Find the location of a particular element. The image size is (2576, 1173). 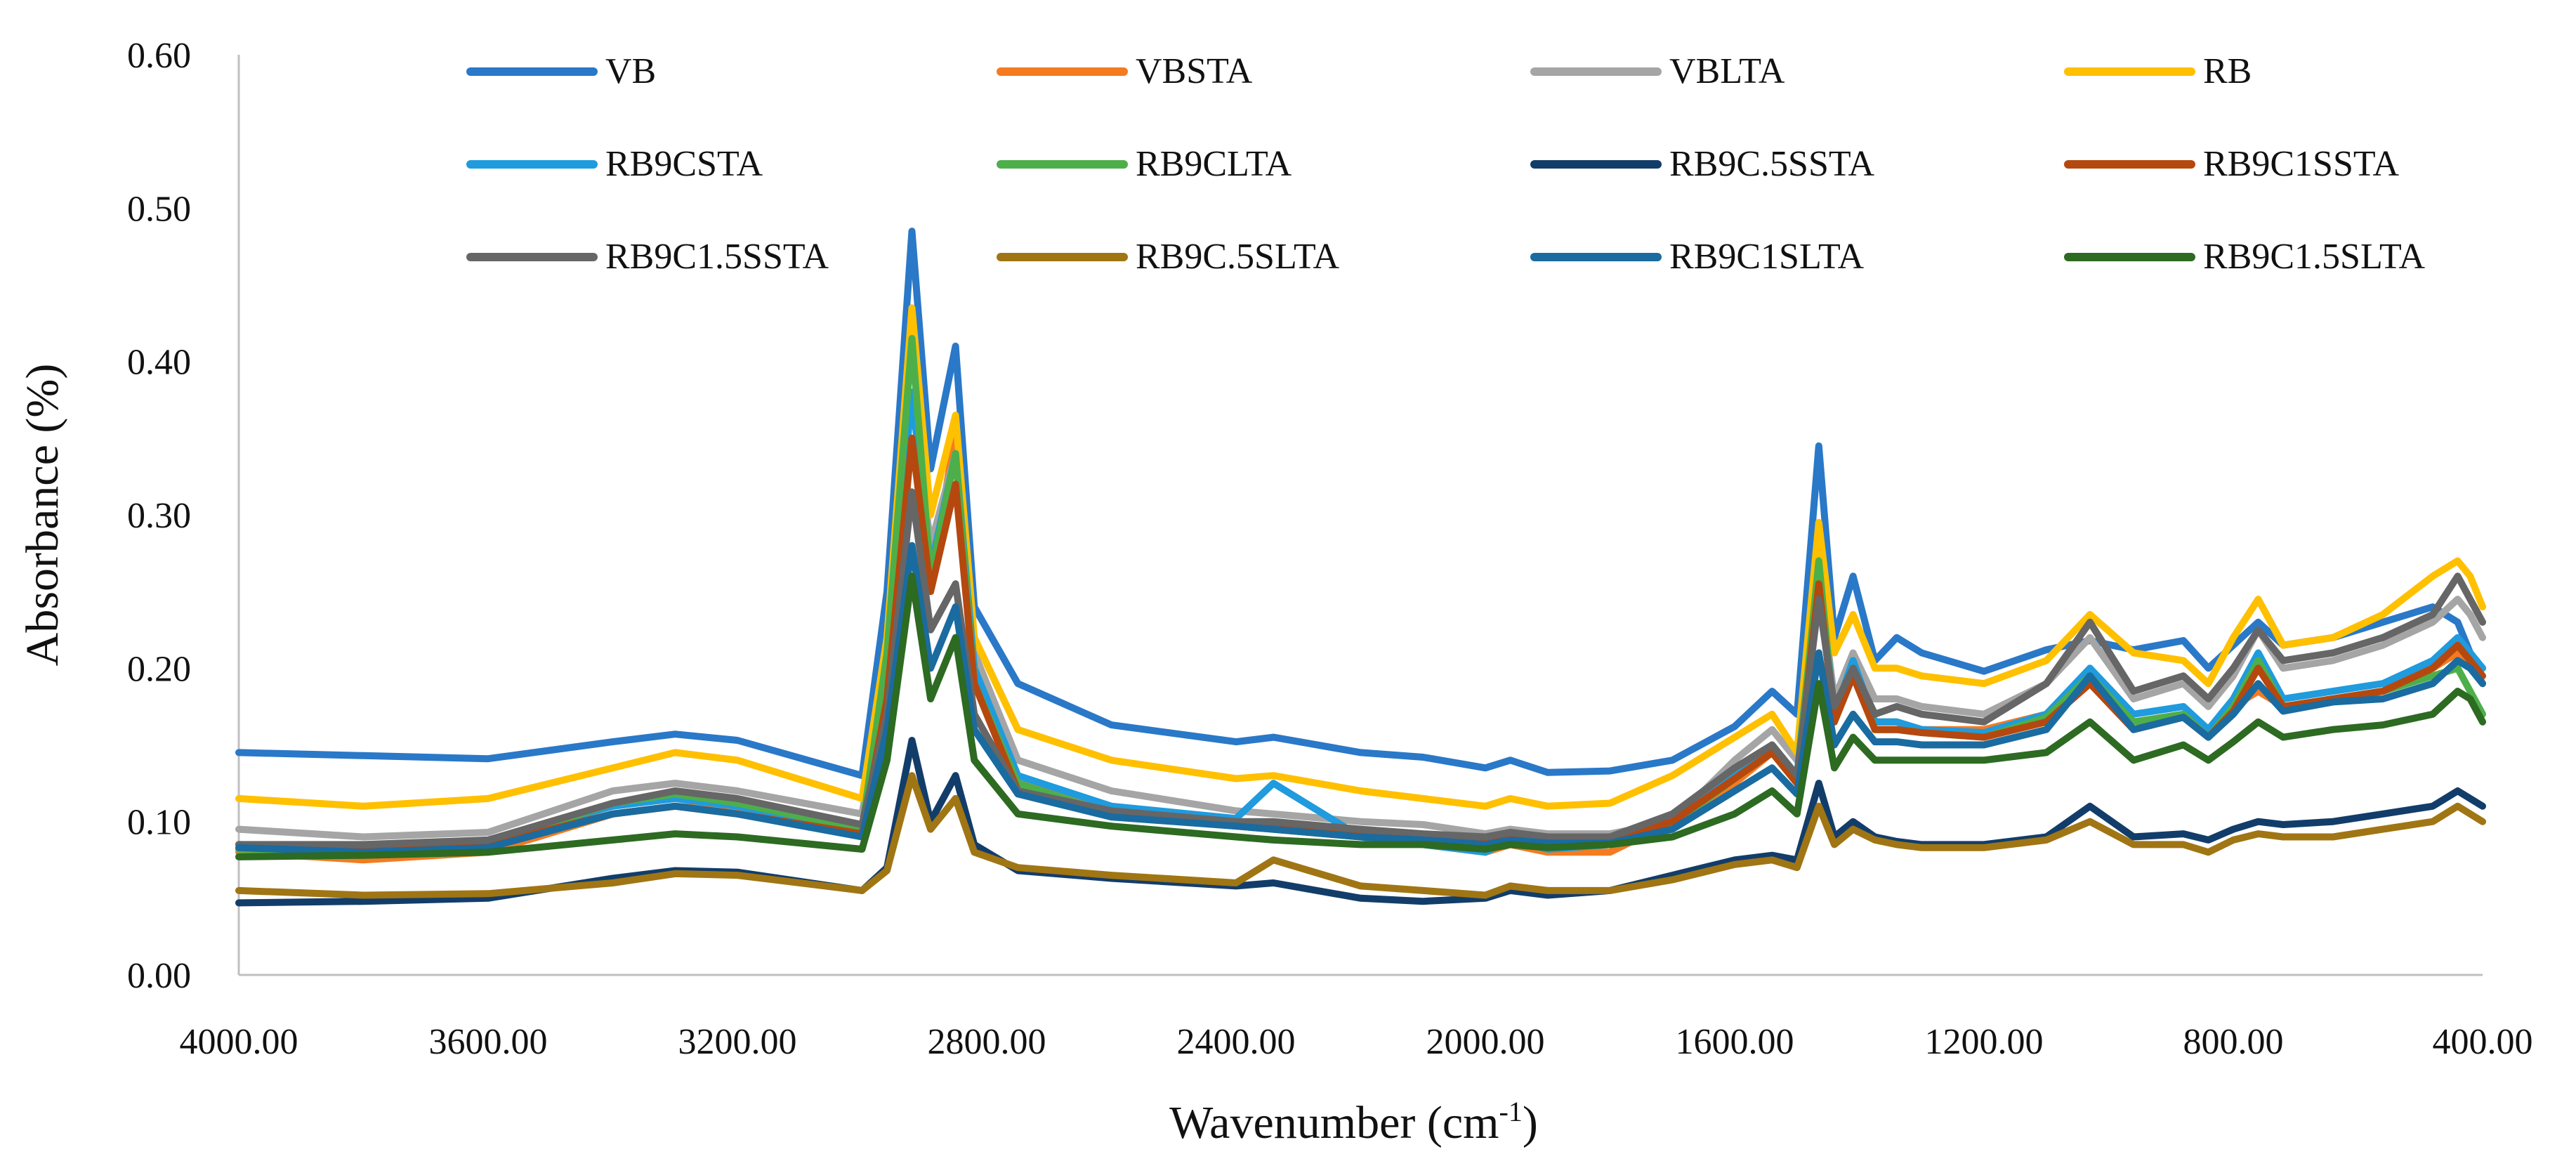

y-tick-label: 0.50 is located at coordinates (159, 209).